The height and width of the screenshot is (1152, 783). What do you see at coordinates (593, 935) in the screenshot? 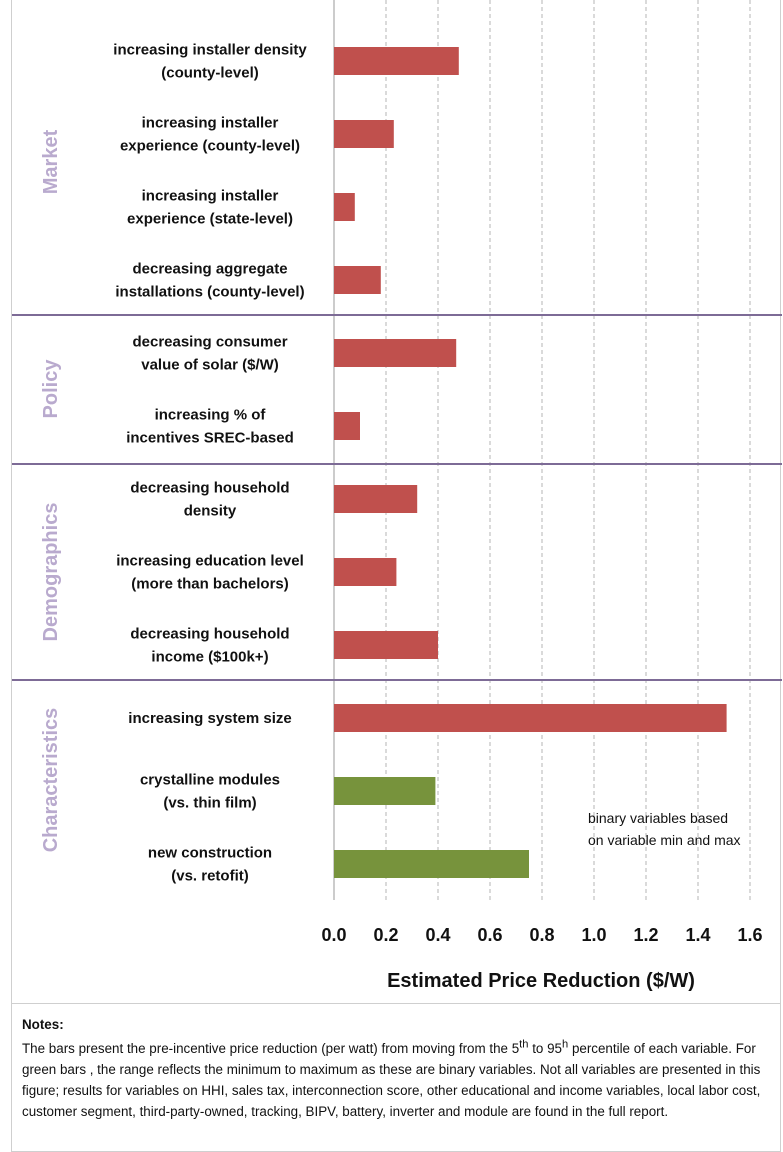
I see `x-tick-label: 1.0` at bounding box center [593, 935].